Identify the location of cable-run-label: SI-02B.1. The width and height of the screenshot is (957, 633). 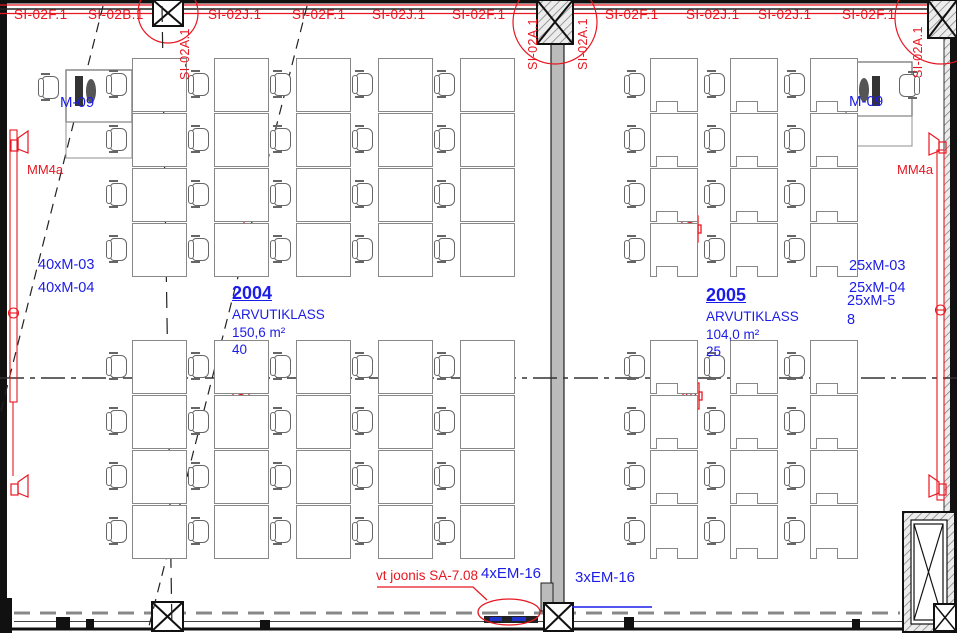
(116, 14).